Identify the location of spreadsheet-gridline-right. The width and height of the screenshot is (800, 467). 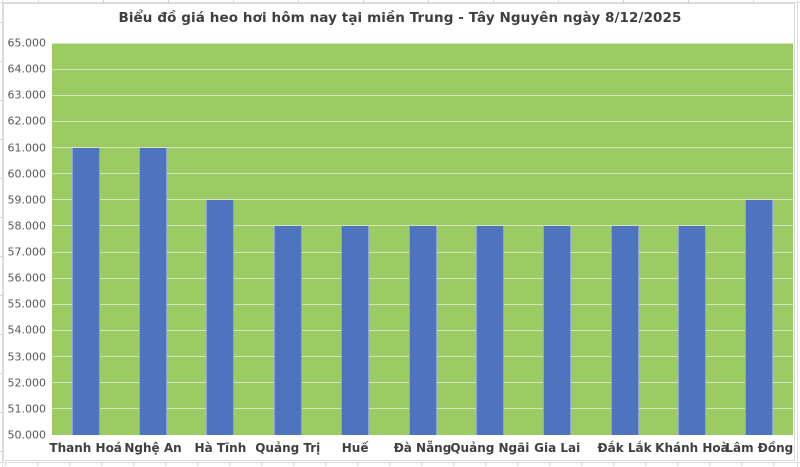
(797, 233).